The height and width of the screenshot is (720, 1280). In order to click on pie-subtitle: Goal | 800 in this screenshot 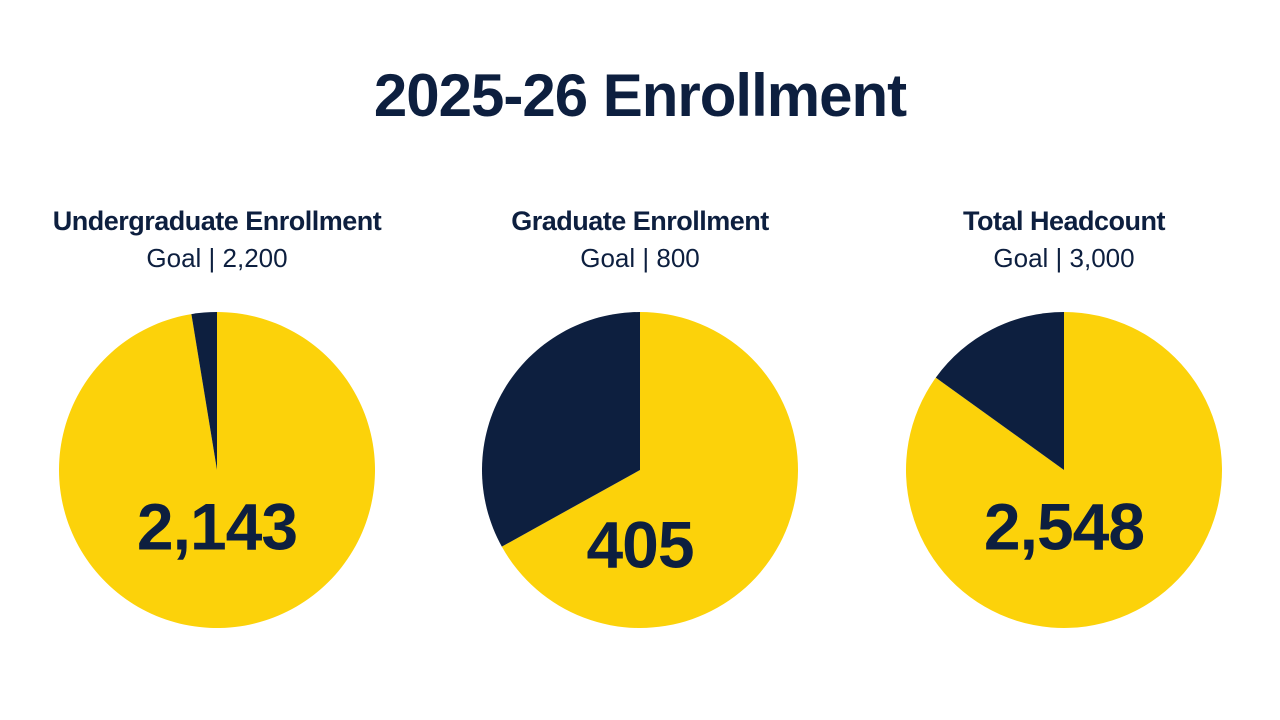, I will do `click(640, 258)`.